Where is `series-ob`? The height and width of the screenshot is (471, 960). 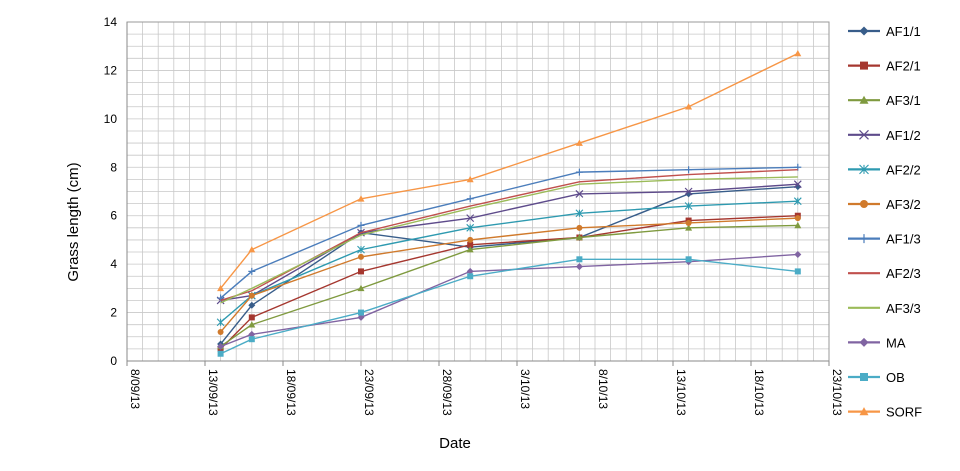 series-ob is located at coordinates (509, 306).